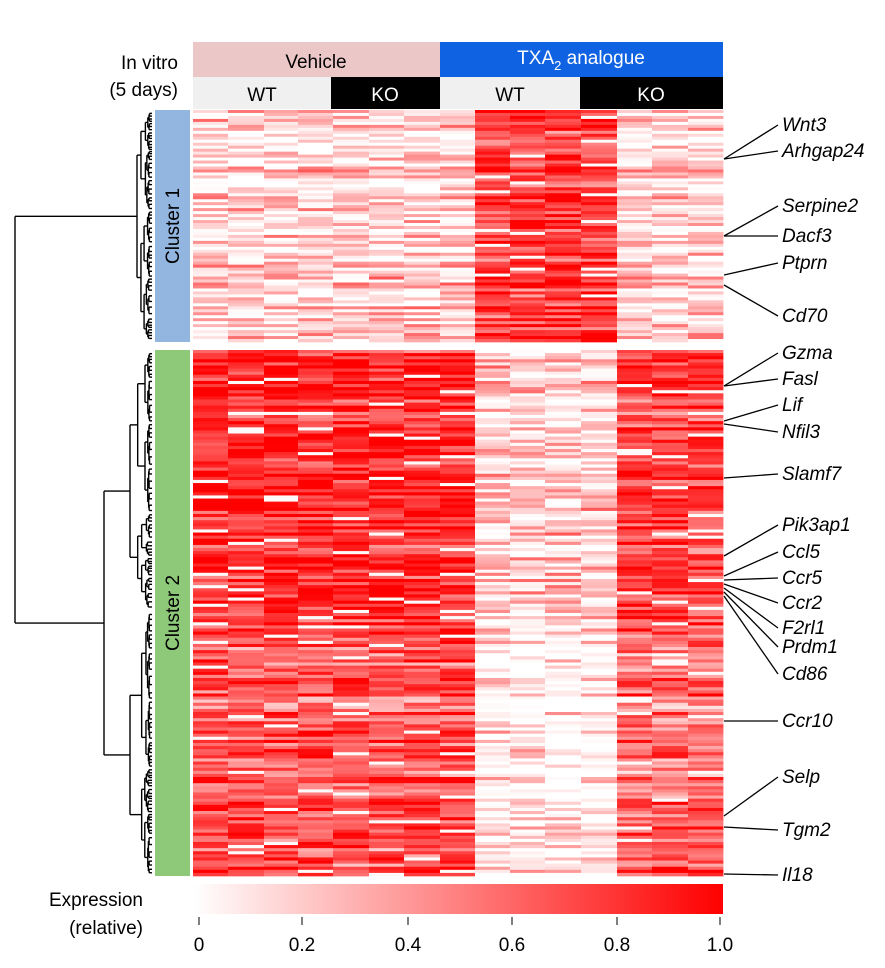 This screenshot has height=968, width=885. I want to click on gene-label: Ccr10, so click(807, 721).